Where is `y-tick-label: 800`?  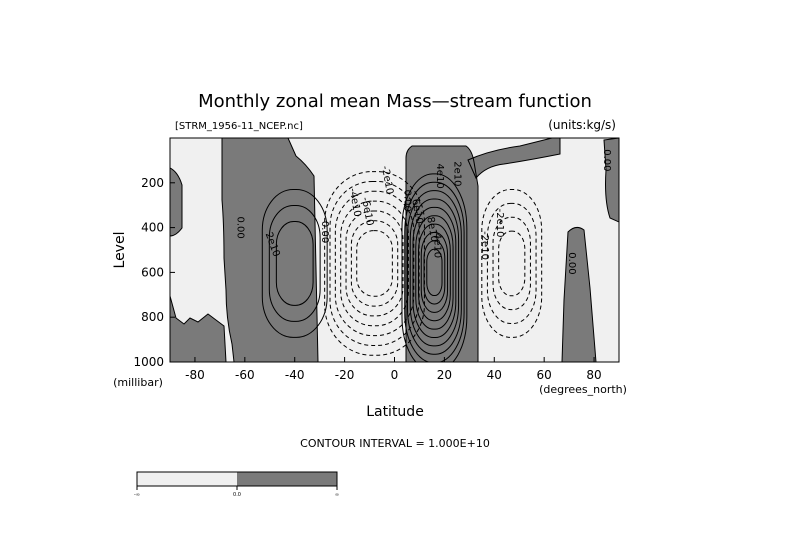 y-tick-label: 800 is located at coordinates (152, 317).